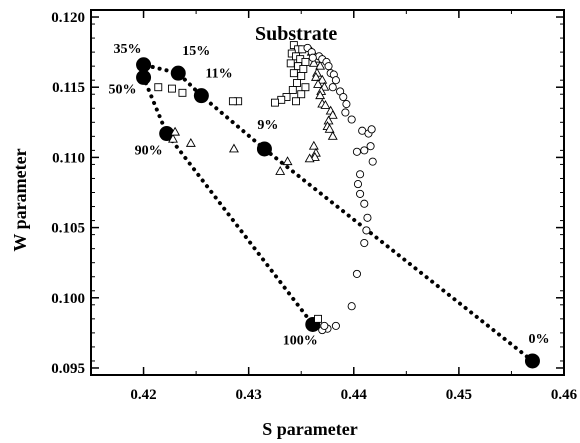 The image size is (580, 443). I want to click on point-label: 11%, so click(218, 74).